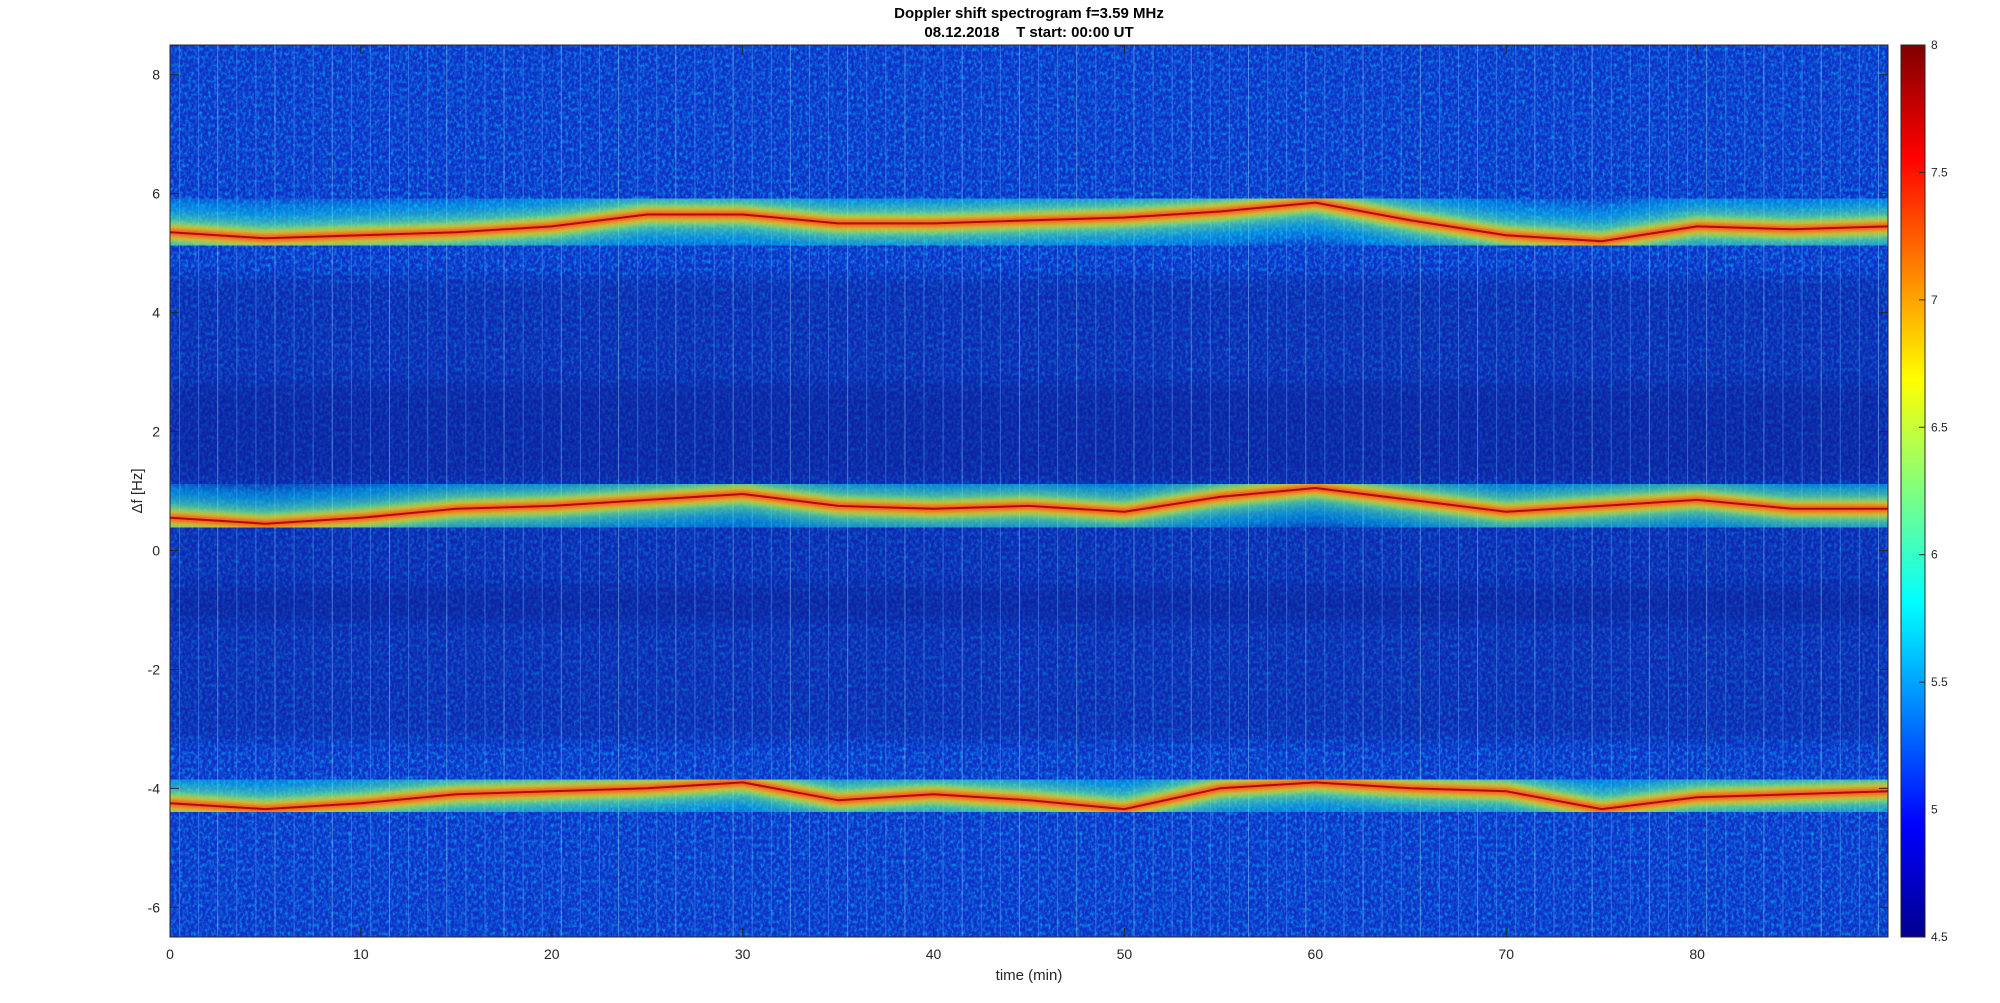 The image size is (2000, 1003). Describe the element at coordinates (156, 194) in the screenshot. I see `y-tick-label: 6` at that location.